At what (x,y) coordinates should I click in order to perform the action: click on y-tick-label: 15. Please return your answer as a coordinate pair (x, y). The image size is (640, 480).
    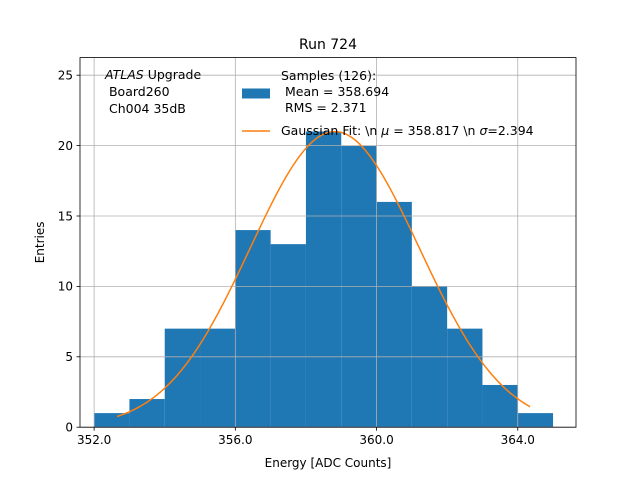
    Looking at the image, I should click on (65, 216).